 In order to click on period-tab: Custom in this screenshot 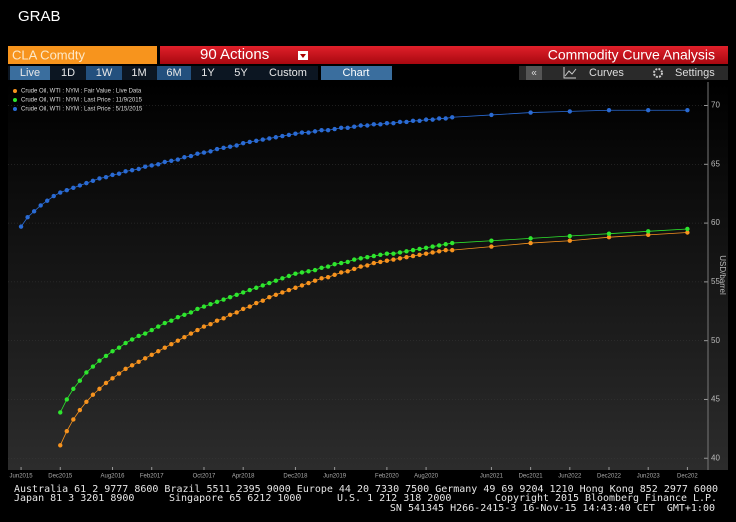, I will do `click(288, 73)`.